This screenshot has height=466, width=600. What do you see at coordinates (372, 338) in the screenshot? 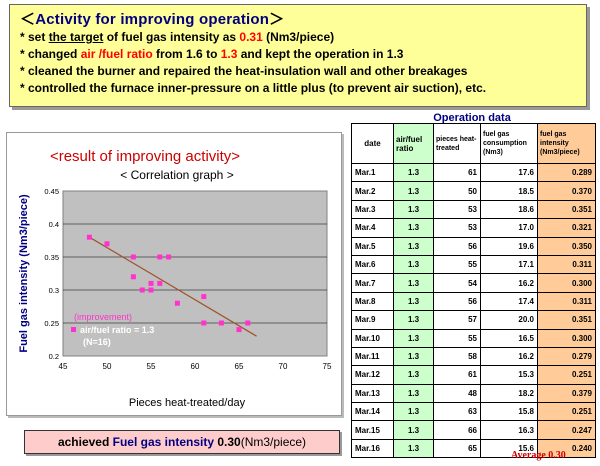
I see `cell-date: Mar.10` at bounding box center [372, 338].